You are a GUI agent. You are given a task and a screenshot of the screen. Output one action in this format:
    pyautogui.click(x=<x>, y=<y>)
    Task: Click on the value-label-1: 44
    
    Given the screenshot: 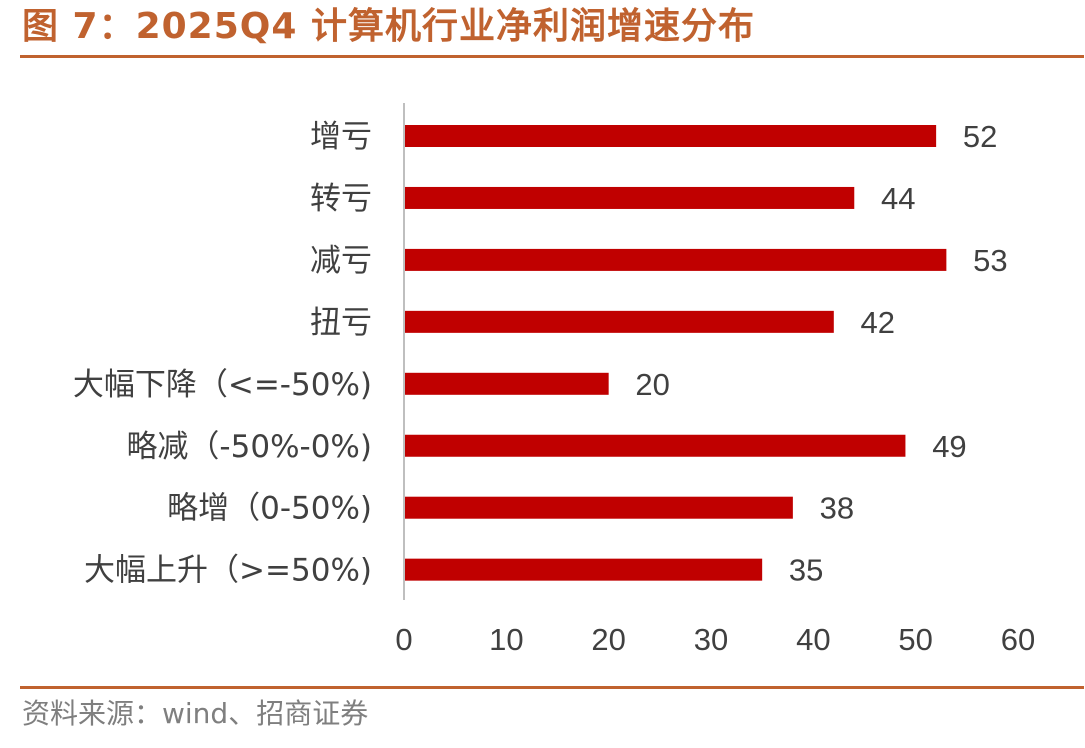 What is the action you would take?
    pyautogui.click(x=898, y=198)
    